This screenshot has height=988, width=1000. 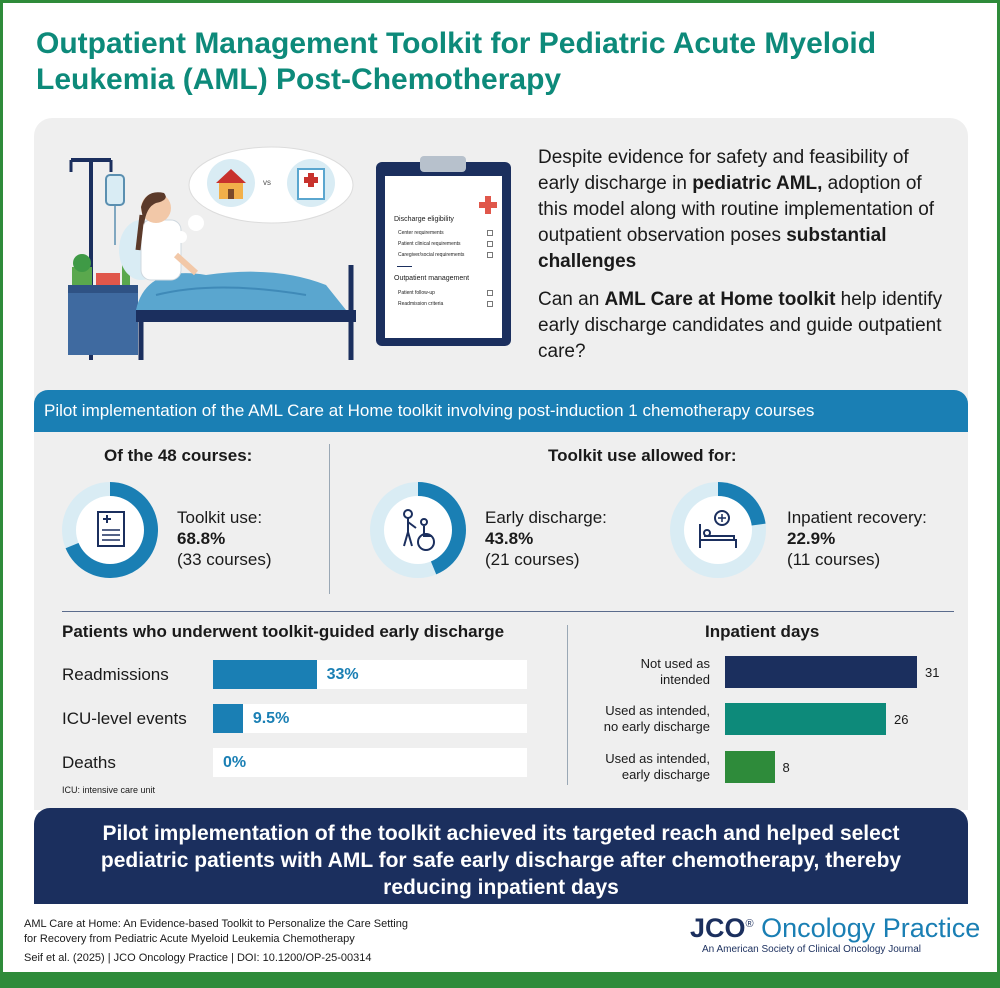 I want to click on outcome-label: Deaths, so click(x=89, y=762).